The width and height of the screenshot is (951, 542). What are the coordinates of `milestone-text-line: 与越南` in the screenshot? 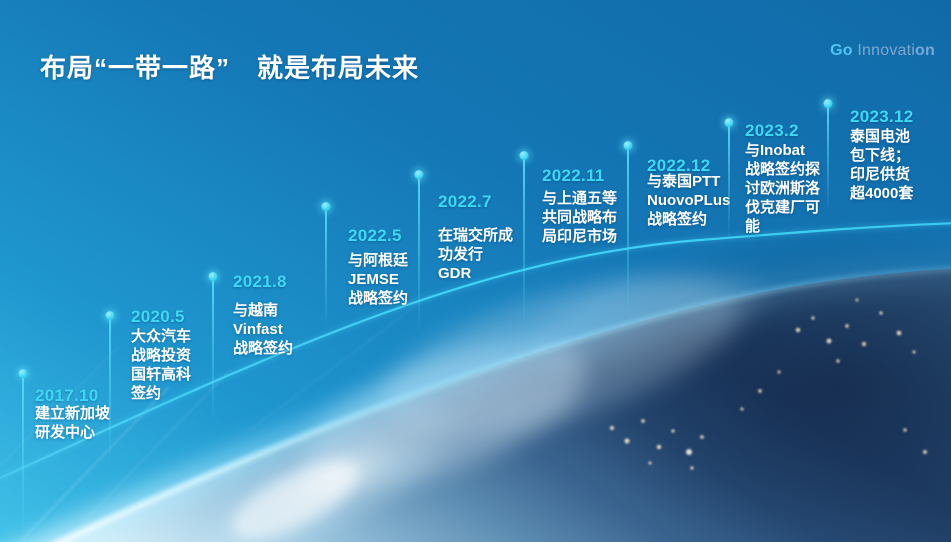 It's located at (256, 310).